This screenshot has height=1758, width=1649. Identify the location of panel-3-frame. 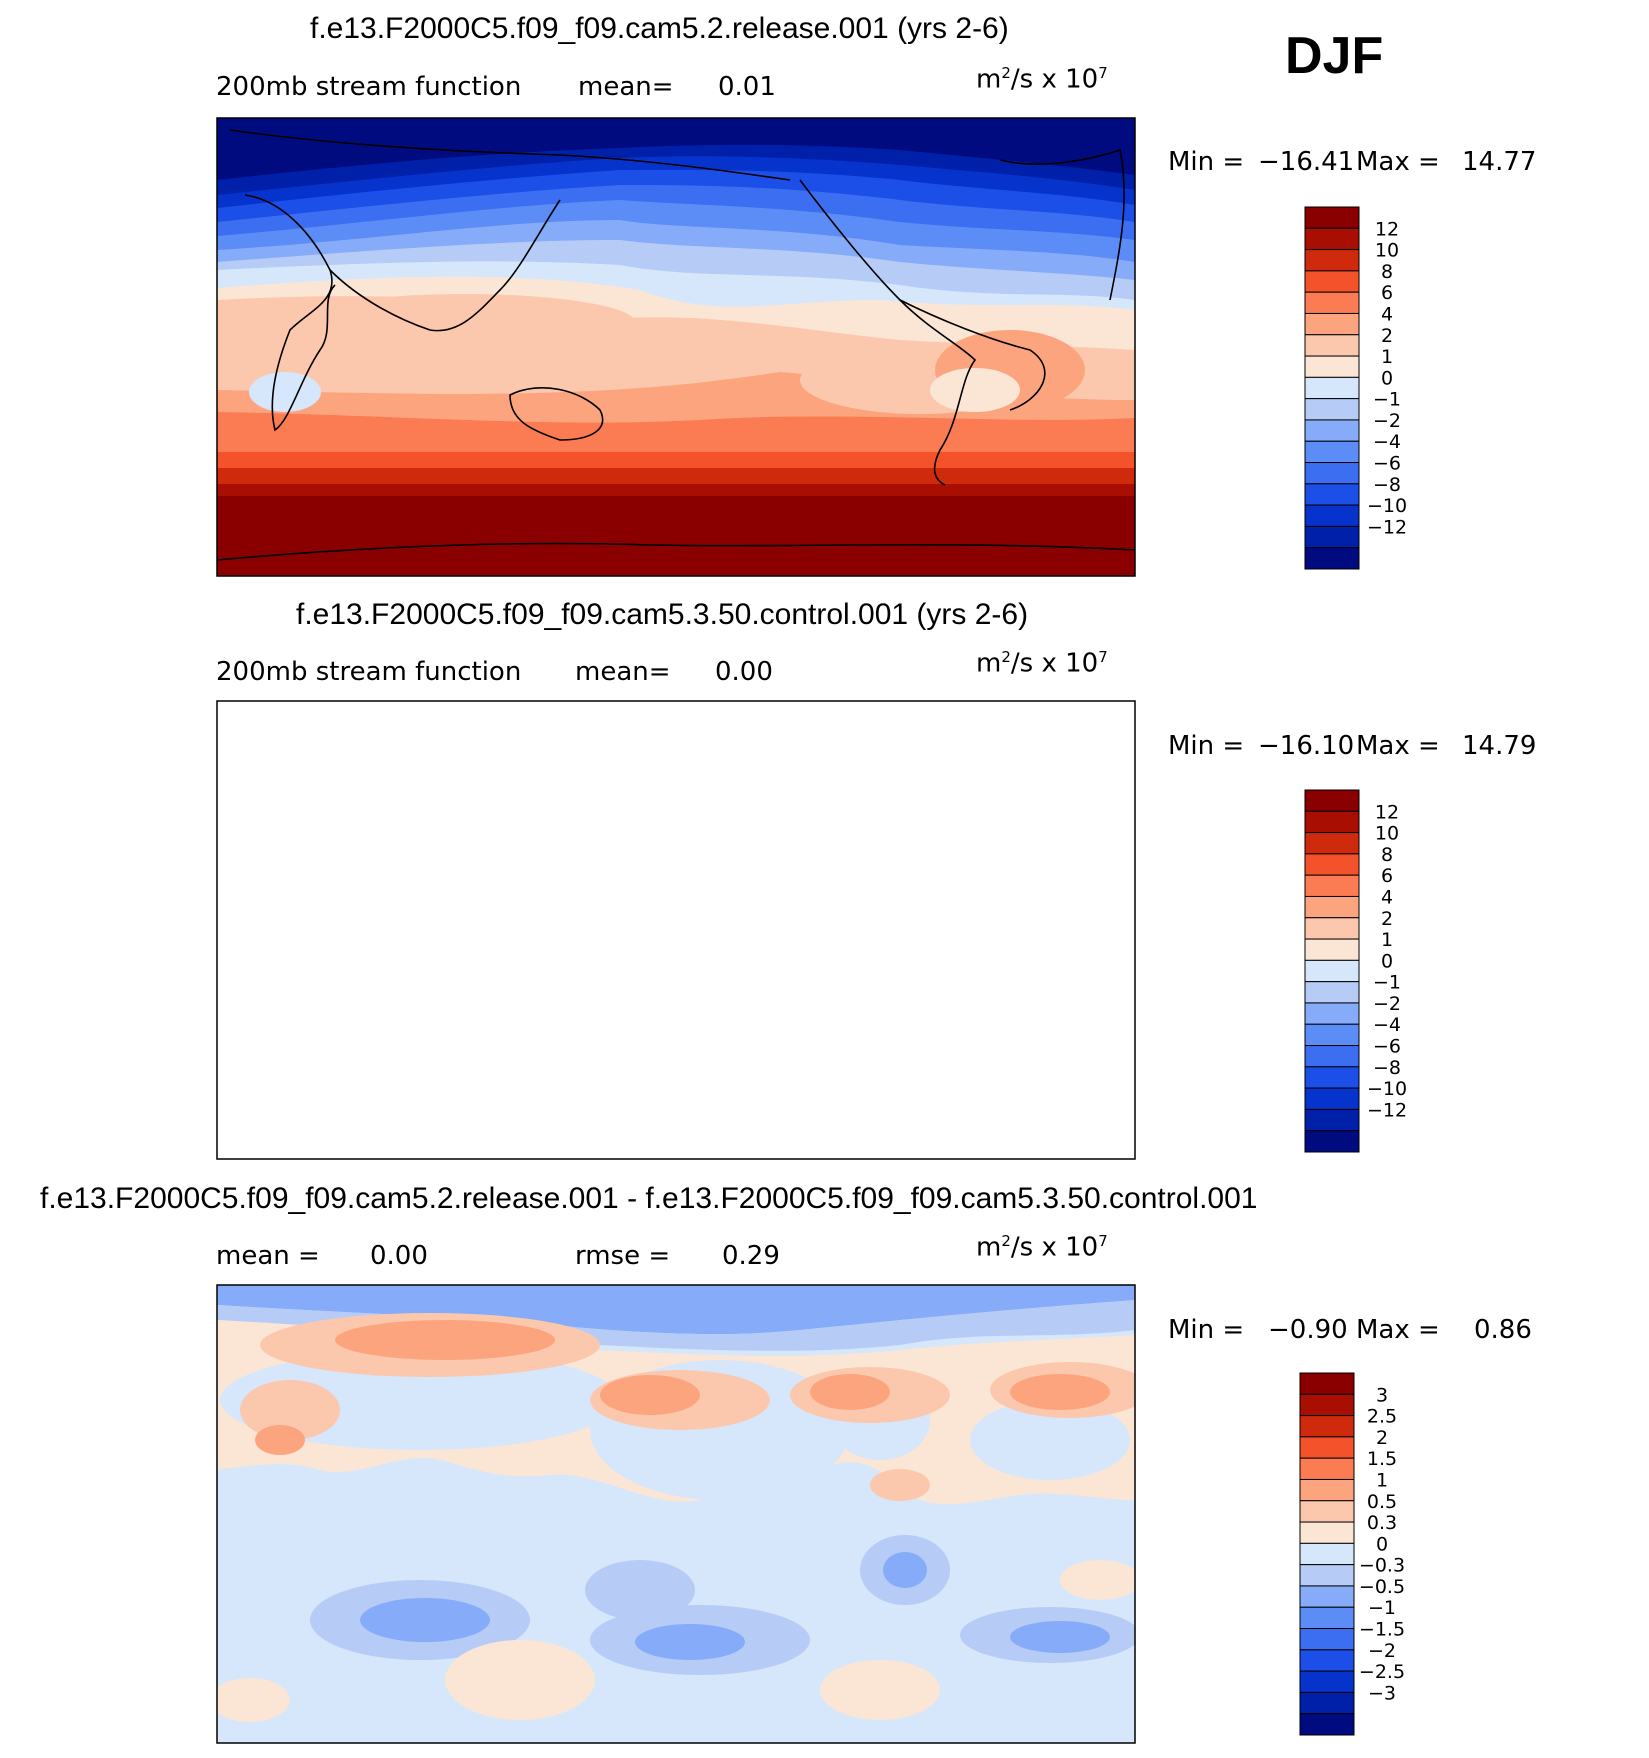
(676, 1514).